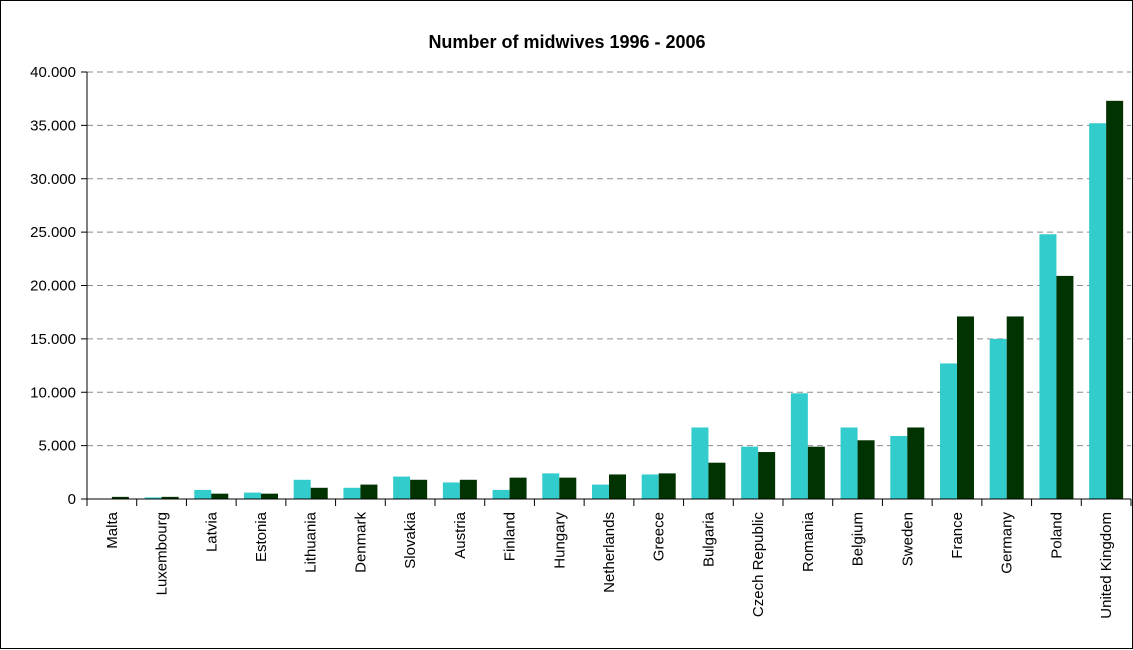 This screenshot has height=650, width=1133. What do you see at coordinates (53, 125) in the screenshot?
I see `y-tick-label: 35.000` at bounding box center [53, 125].